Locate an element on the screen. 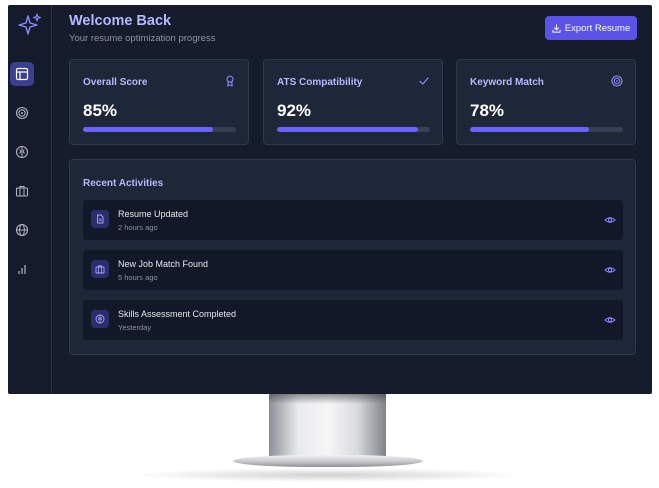 This screenshot has height=488, width=659. activity-time: 2 hours ago is located at coordinates (138, 227).